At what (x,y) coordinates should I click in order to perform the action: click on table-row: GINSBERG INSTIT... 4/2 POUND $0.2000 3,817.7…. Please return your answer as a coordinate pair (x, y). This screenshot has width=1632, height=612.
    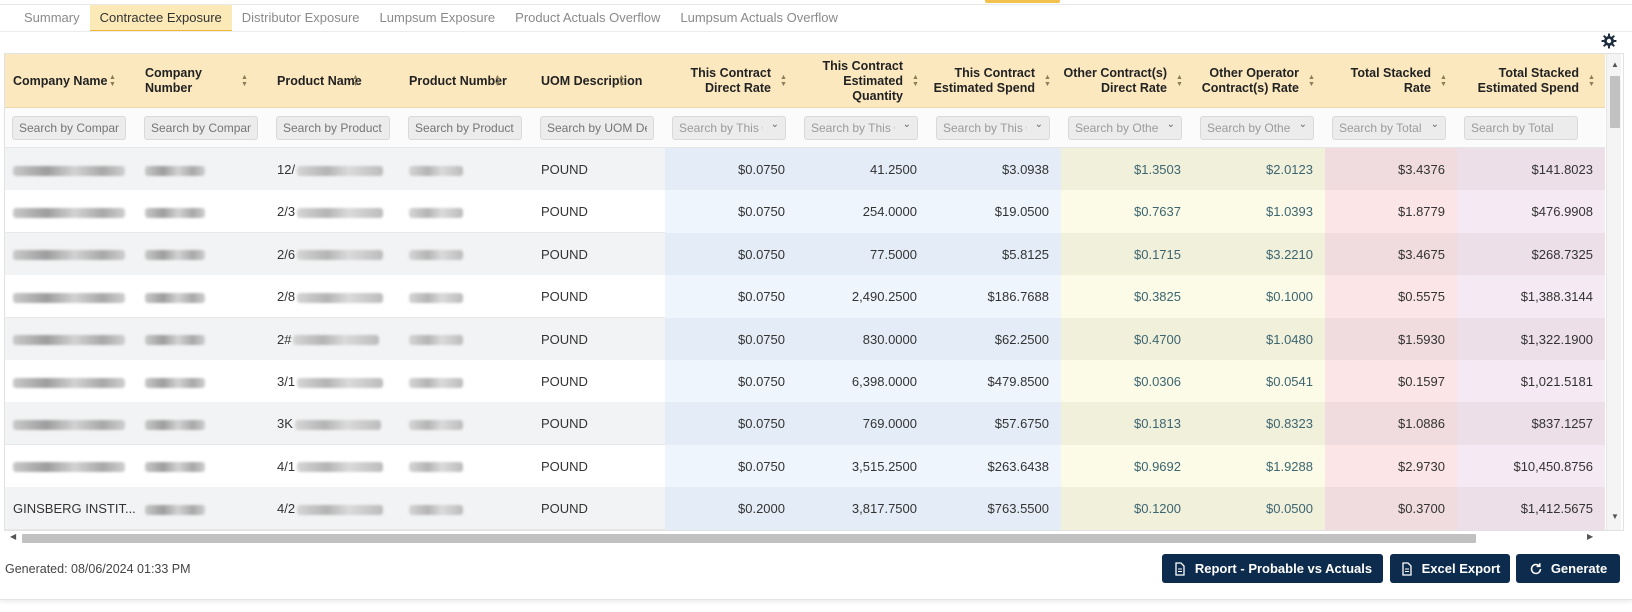
    Looking at the image, I should click on (805, 508).